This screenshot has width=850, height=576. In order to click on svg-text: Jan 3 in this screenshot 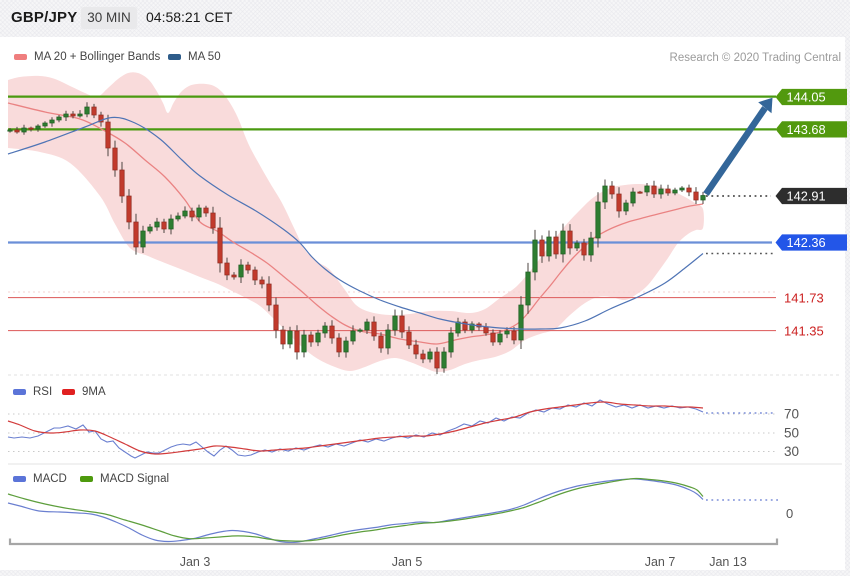, I will do `click(195, 562)`.